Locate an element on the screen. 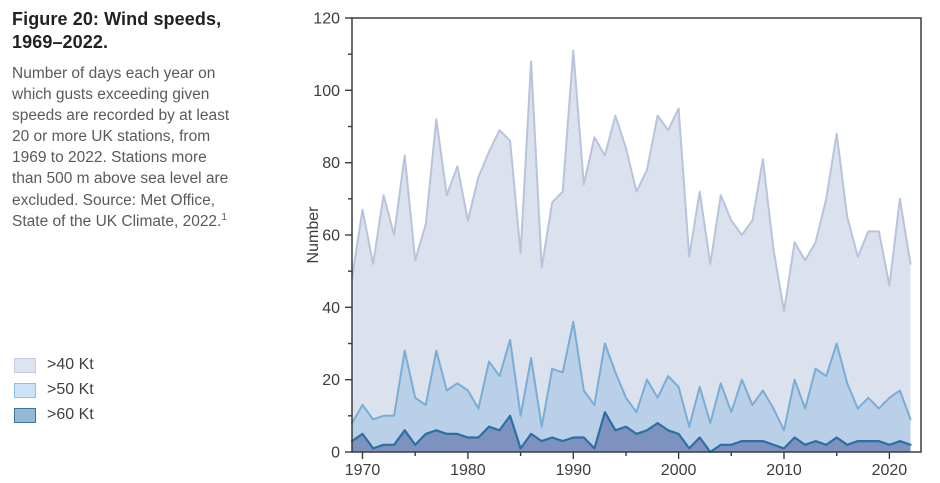 The image size is (940, 483). y-tick-label: 80 is located at coordinates (331, 163).